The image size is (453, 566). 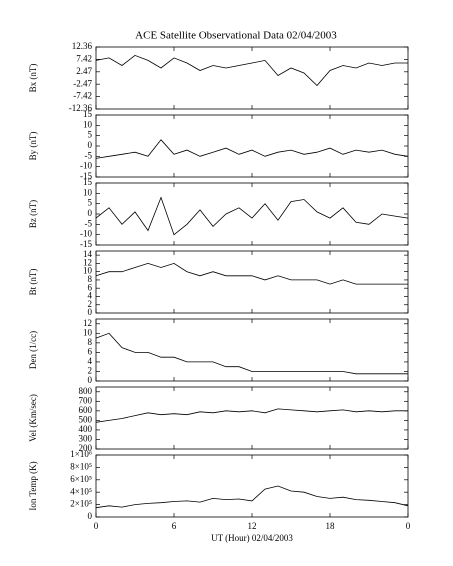 I want to click on y-axis-label: Vel (Km/sec), so click(x=33, y=418).